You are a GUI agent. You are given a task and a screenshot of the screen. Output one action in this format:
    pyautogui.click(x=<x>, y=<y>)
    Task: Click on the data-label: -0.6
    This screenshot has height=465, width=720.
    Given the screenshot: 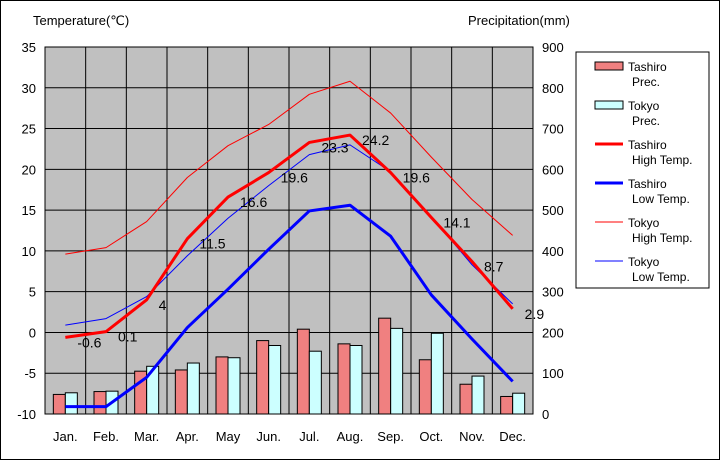 What is the action you would take?
    pyautogui.click(x=89, y=342)
    